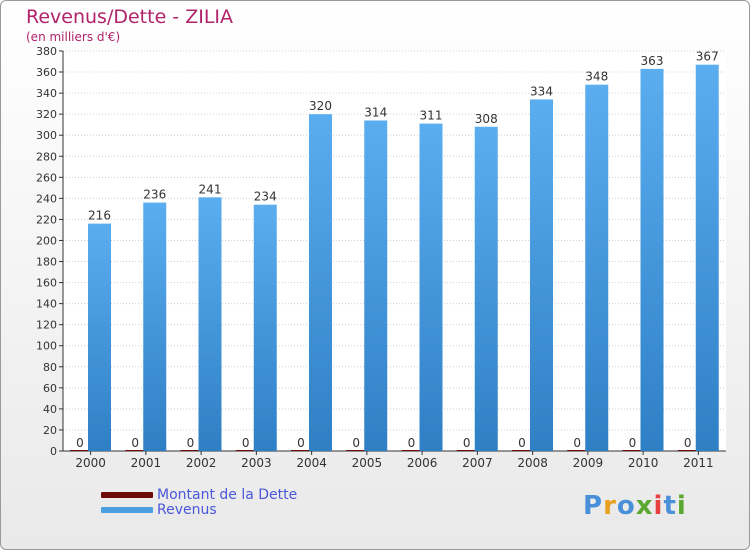  What do you see at coordinates (46, 262) in the screenshot?
I see `y-tick-label: 180` at bounding box center [46, 262].